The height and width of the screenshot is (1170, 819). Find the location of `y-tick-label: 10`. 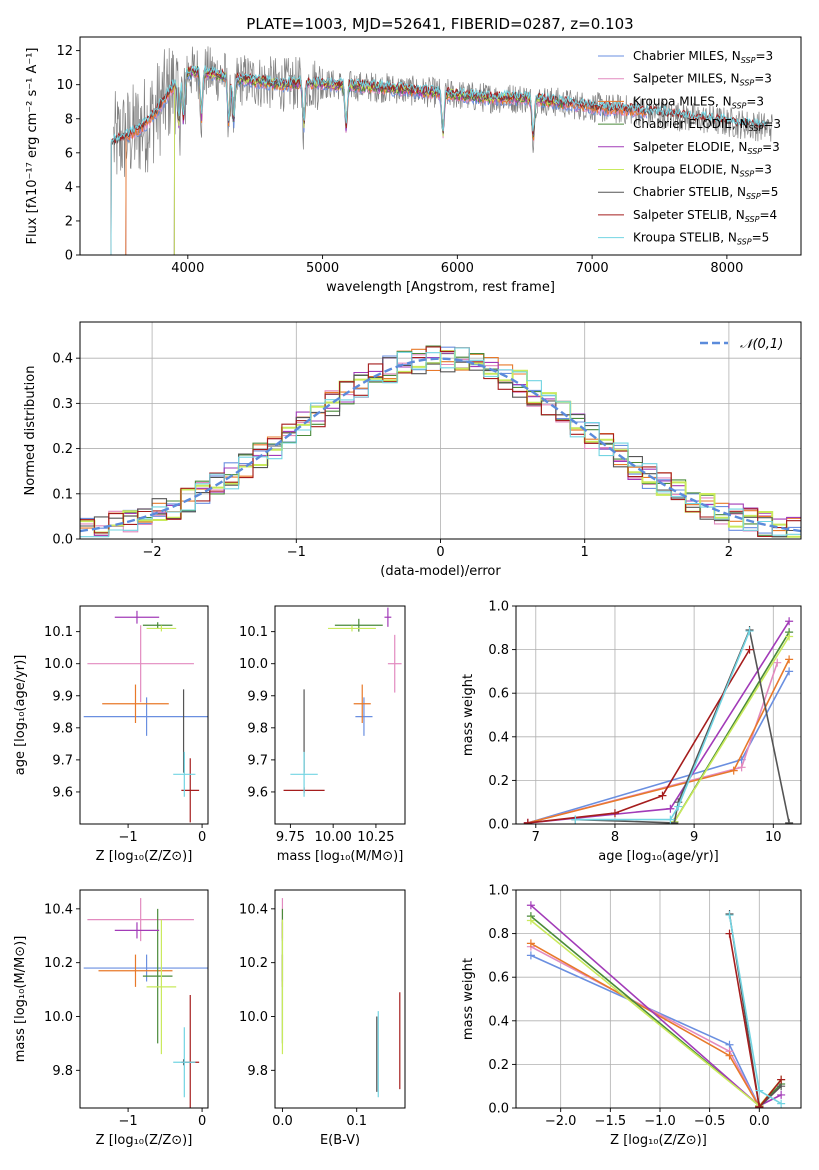

y-tick-label: 10 is located at coordinates (64, 85).